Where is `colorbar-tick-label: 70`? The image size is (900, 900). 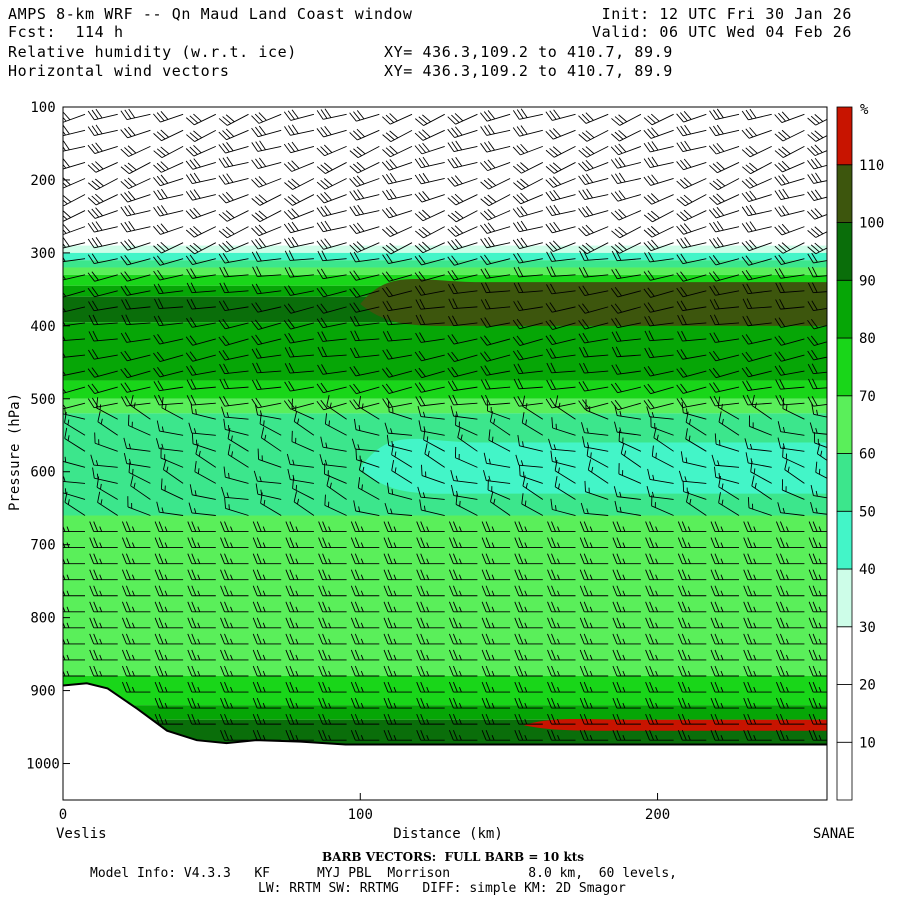
colorbar-tick-label: 70 is located at coordinates (867, 397).